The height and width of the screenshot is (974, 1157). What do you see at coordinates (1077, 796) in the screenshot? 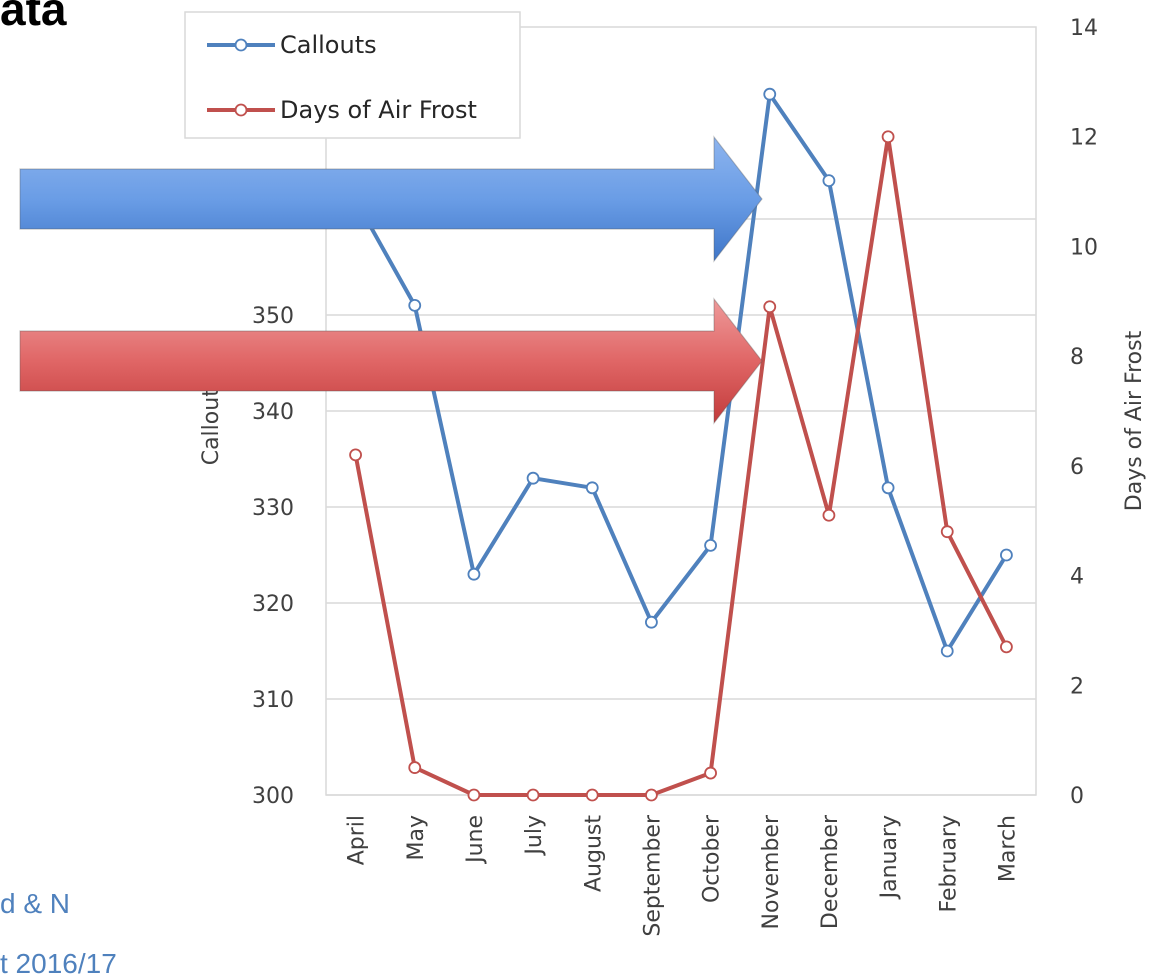
I see `y2-tick-label: 0` at bounding box center [1077, 796].